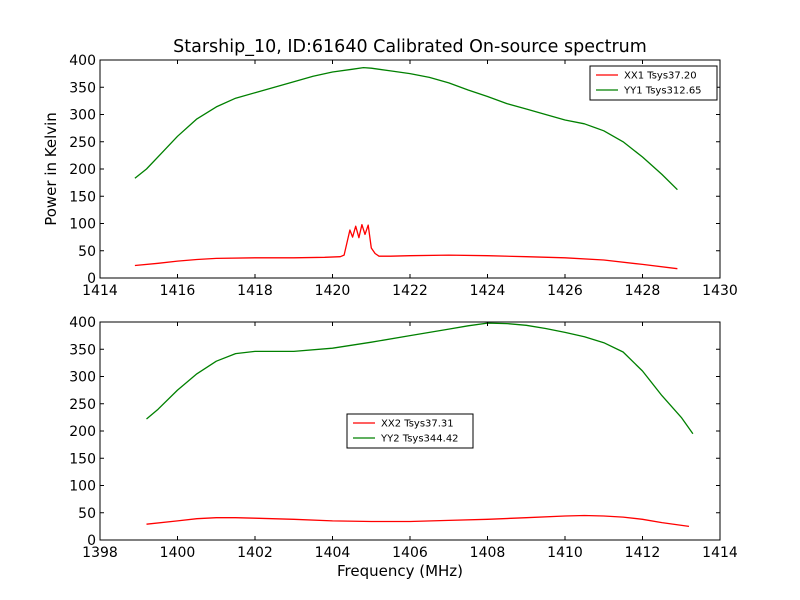 This screenshot has height=600, width=800. Describe the element at coordinates (400, 571) in the screenshot. I see `x-axis-title: Frequency (MHz)` at that location.